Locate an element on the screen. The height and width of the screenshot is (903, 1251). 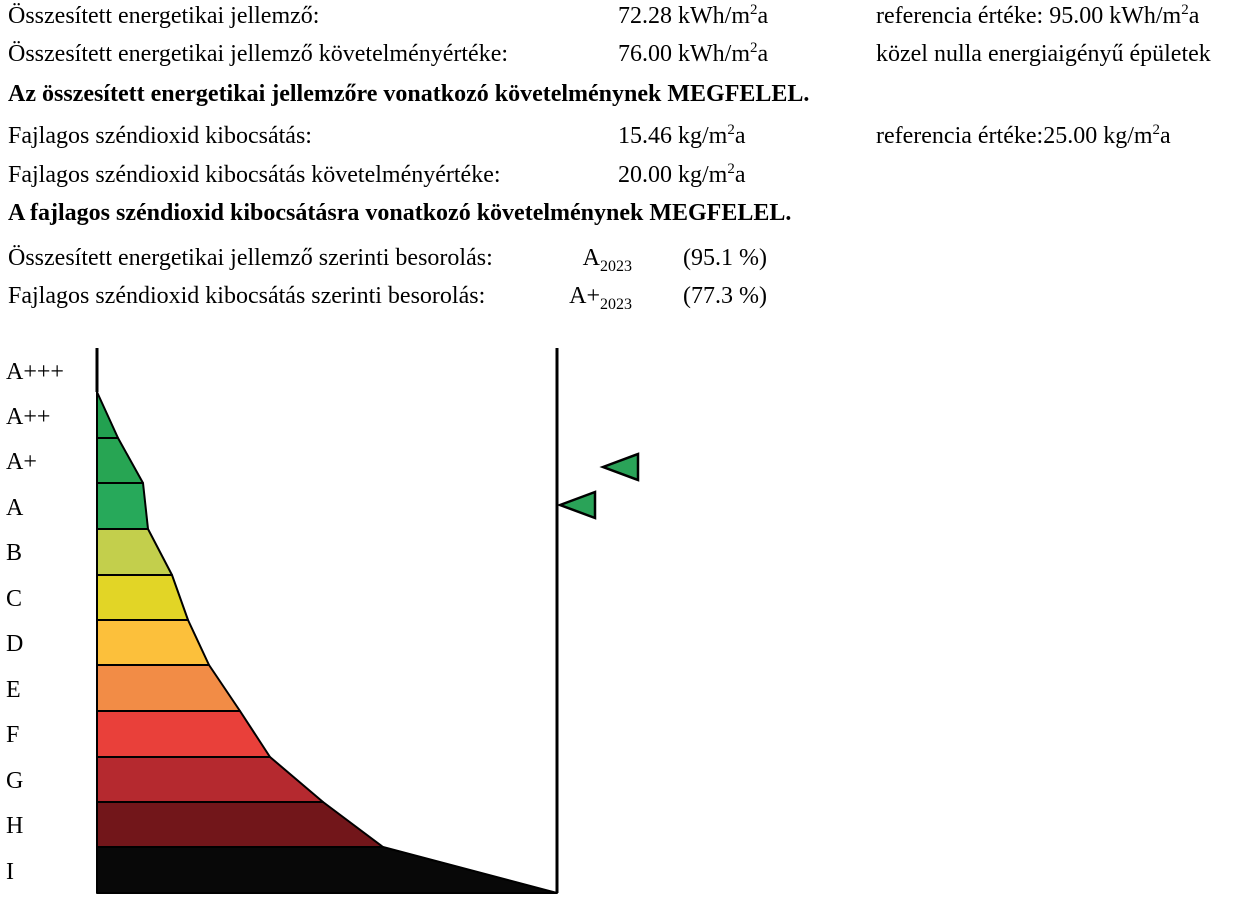
grade-label-1: A++ is located at coordinates (28, 417).